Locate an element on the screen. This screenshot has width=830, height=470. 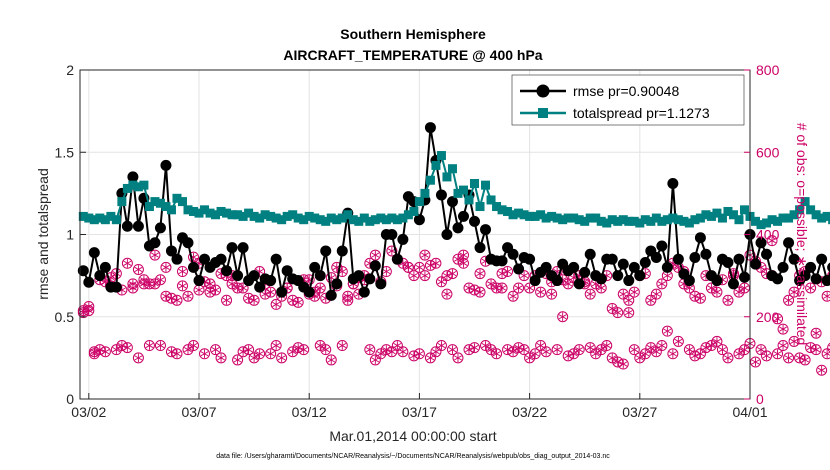
legend: rmse pr=0.90048 totalspread pr=1.1273 is located at coordinates (628, 100).